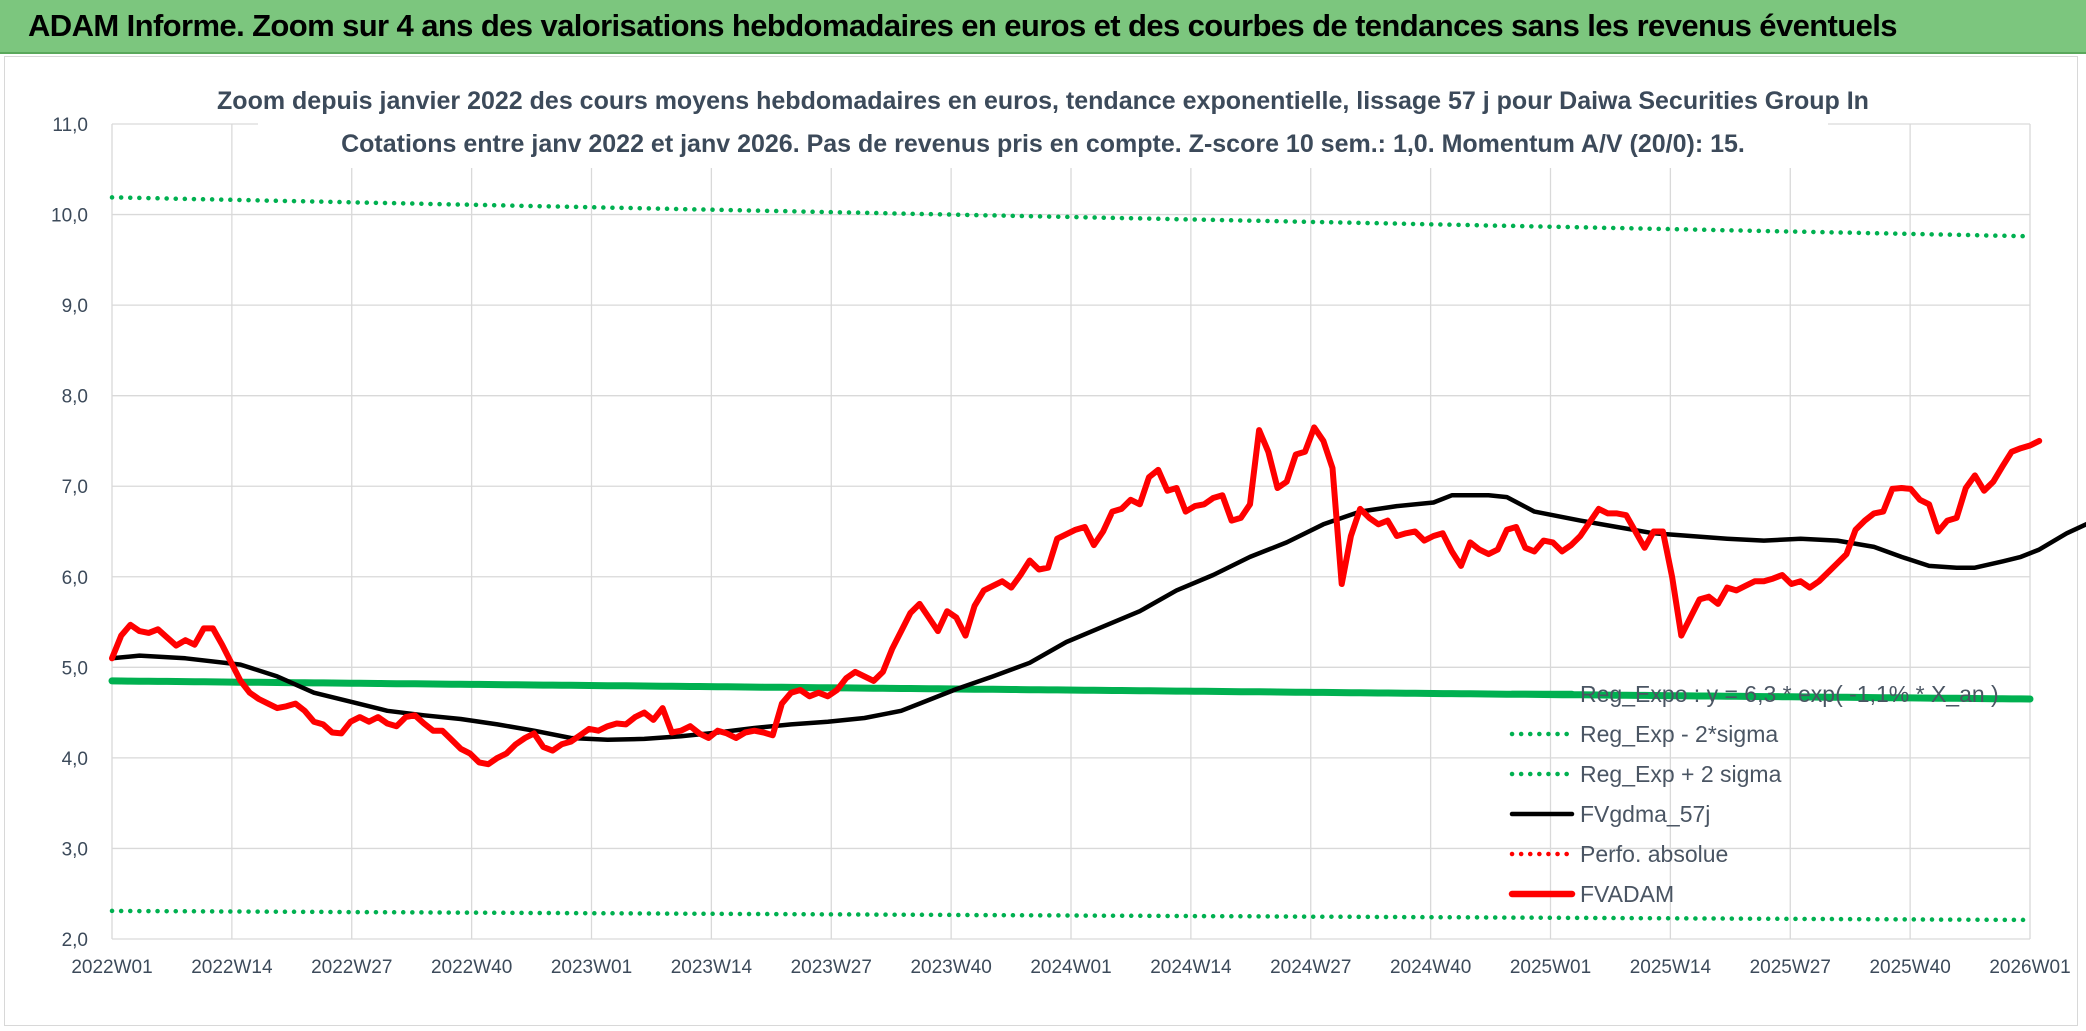  Describe the element at coordinates (75, 578) in the screenshot. I see `y-tick-label: 6,0` at that location.